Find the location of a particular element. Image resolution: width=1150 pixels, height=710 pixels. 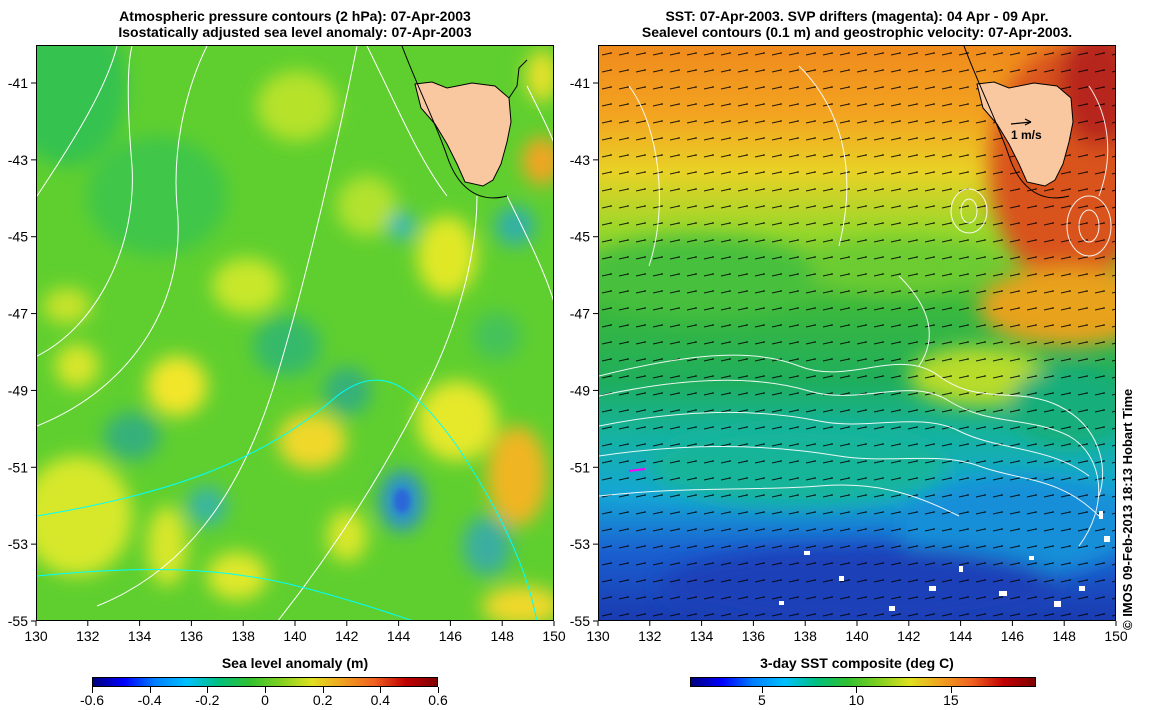

left-lon-label: 142 is located at coordinates (347, 636).